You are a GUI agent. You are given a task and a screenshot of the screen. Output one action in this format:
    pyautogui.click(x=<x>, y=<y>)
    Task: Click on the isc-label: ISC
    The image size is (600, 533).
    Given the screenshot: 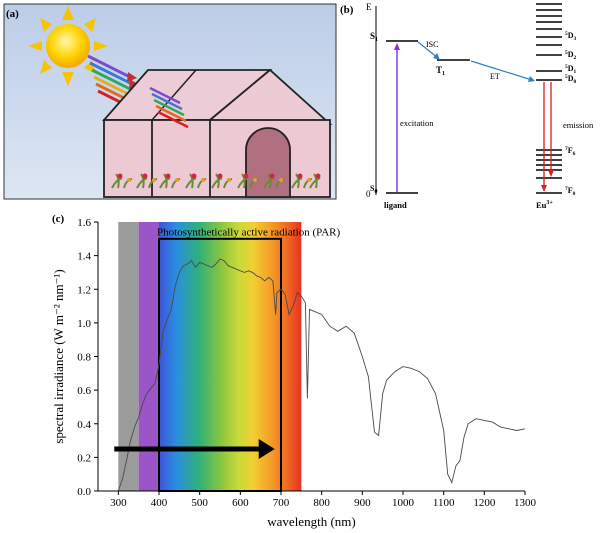 What is the action you would take?
    pyautogui.click(x=432, y=44)
    